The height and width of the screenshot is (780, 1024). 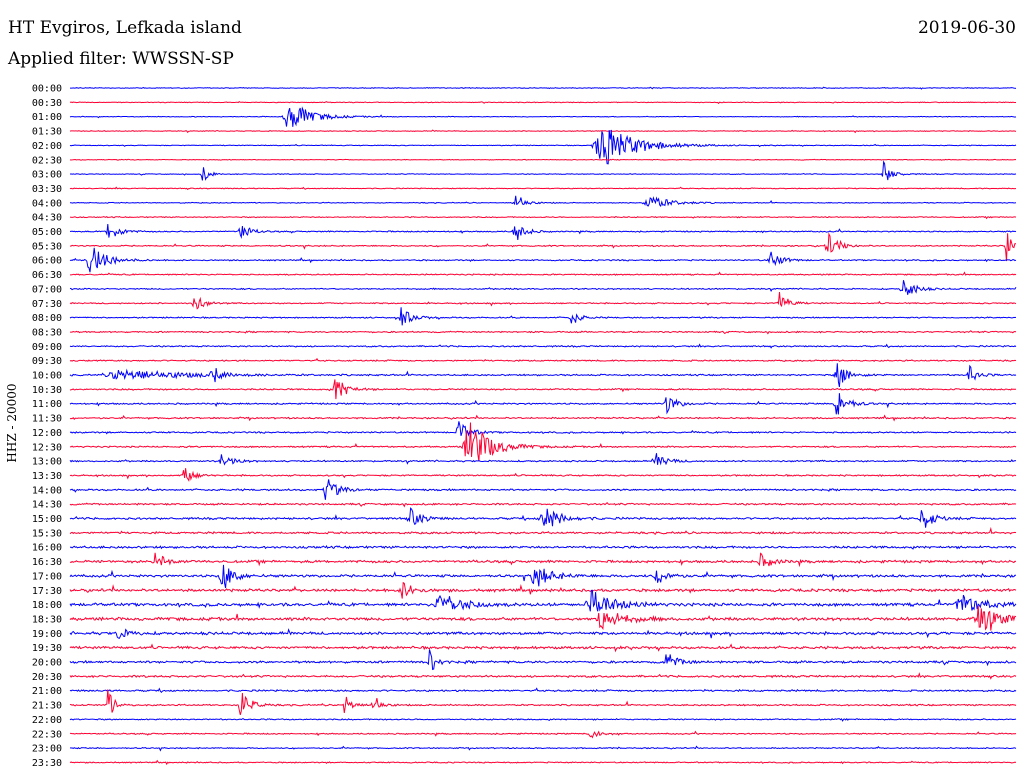 What do you see at coordinates (47, 548) in the screenshot?
I see `row-label-1600: 16:00` at bounding box center [47, 548].